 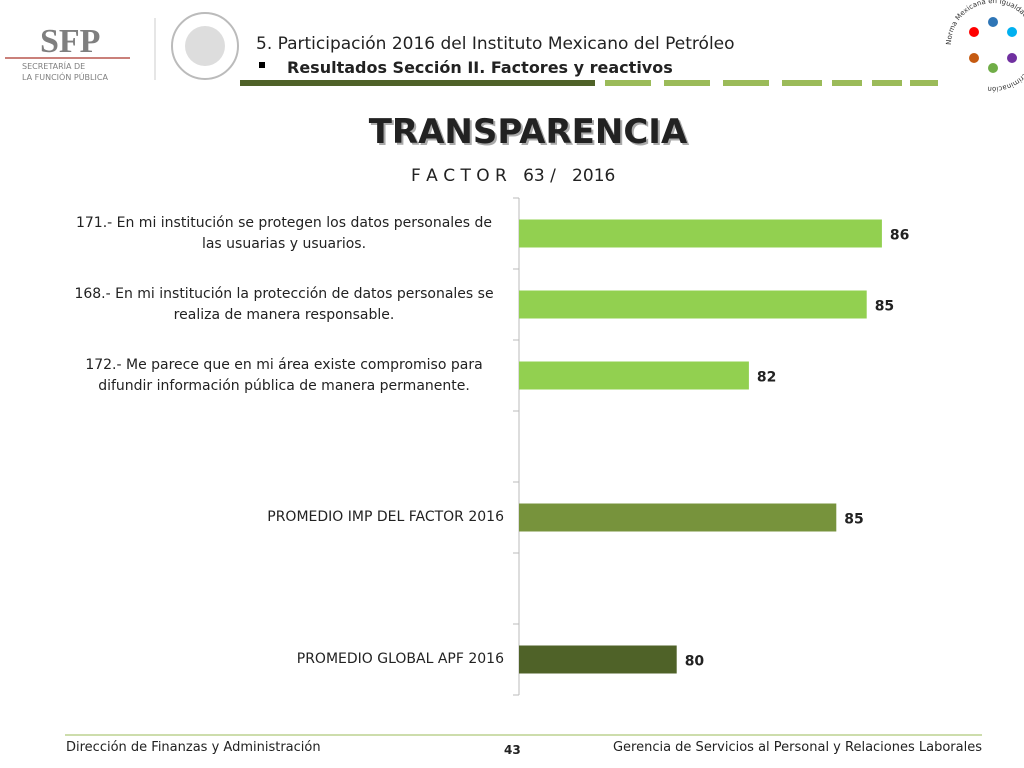 What do you see at coordinates (400, 659) in the screenshot?
I see `category-label: PROMEDIO GLOBAL APF 2016` at bounding box center [400, 659].